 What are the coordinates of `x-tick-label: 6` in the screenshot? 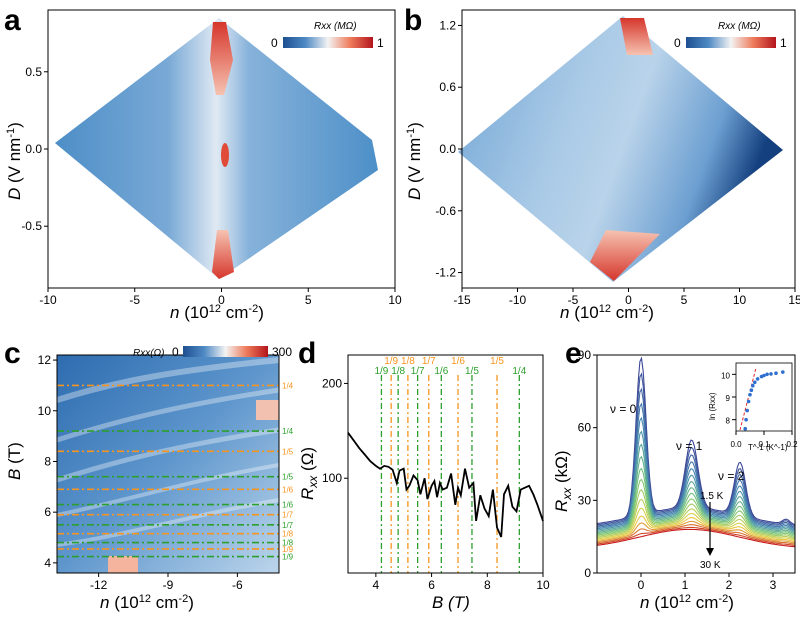 It's located at (431, 585).